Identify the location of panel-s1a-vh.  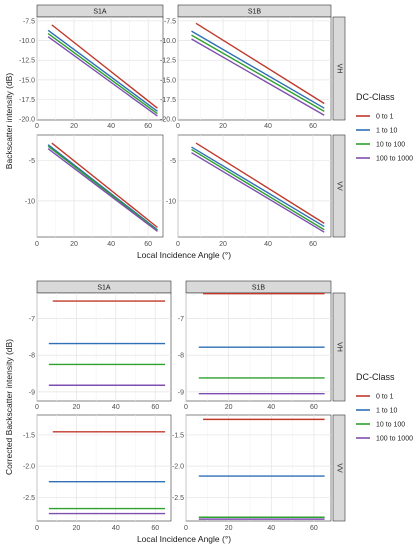
(104, 347).